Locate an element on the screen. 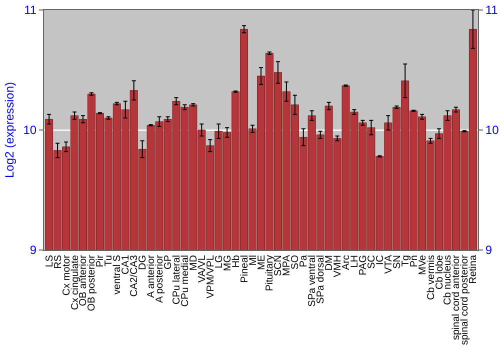  x-tick-label: IC is located at coordinates (380, 260).